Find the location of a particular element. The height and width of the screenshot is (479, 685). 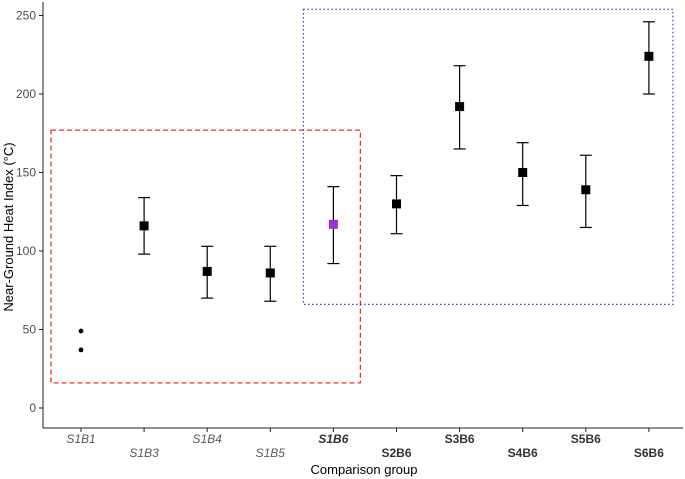

y-tick-label: 150 is located at coordinates (26, 173).